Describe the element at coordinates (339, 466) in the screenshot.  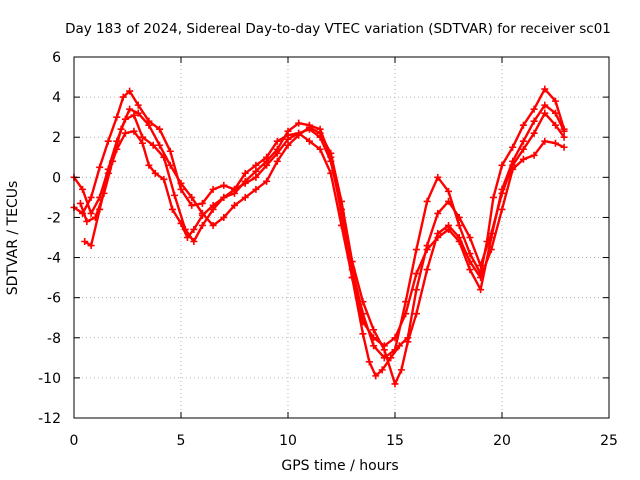
I see `x-axis-label: GPS time / hours` at that location.